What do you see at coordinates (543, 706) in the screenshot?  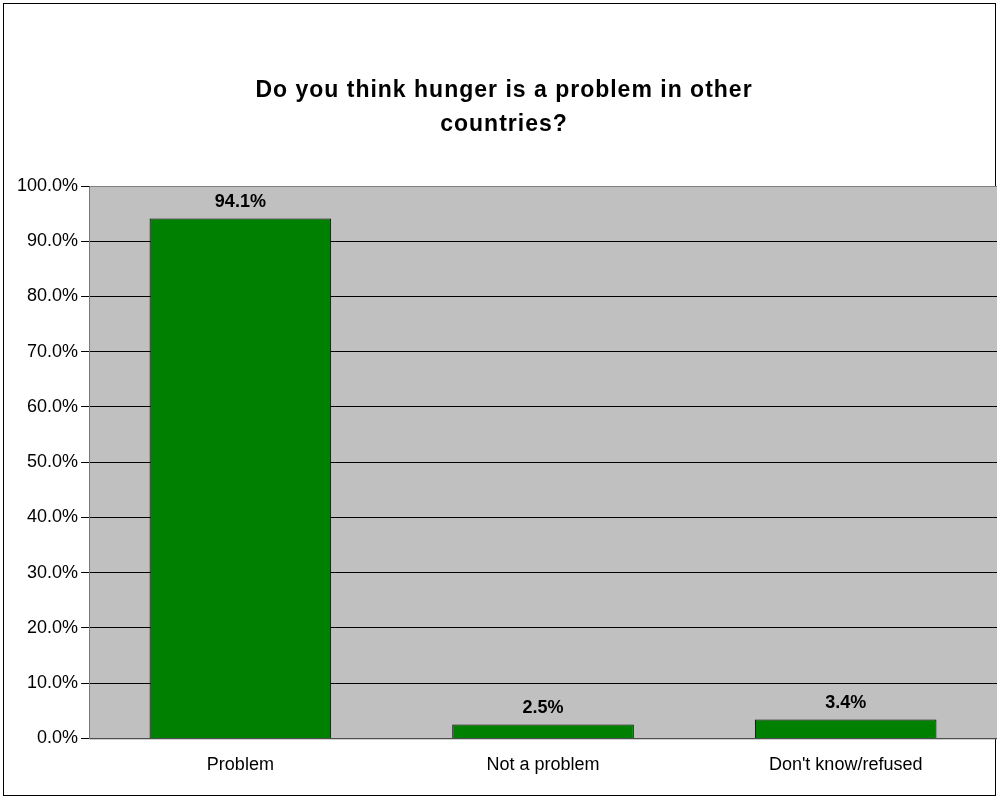 I see `data-label: 2.5%` at bounding box center [543, 706].